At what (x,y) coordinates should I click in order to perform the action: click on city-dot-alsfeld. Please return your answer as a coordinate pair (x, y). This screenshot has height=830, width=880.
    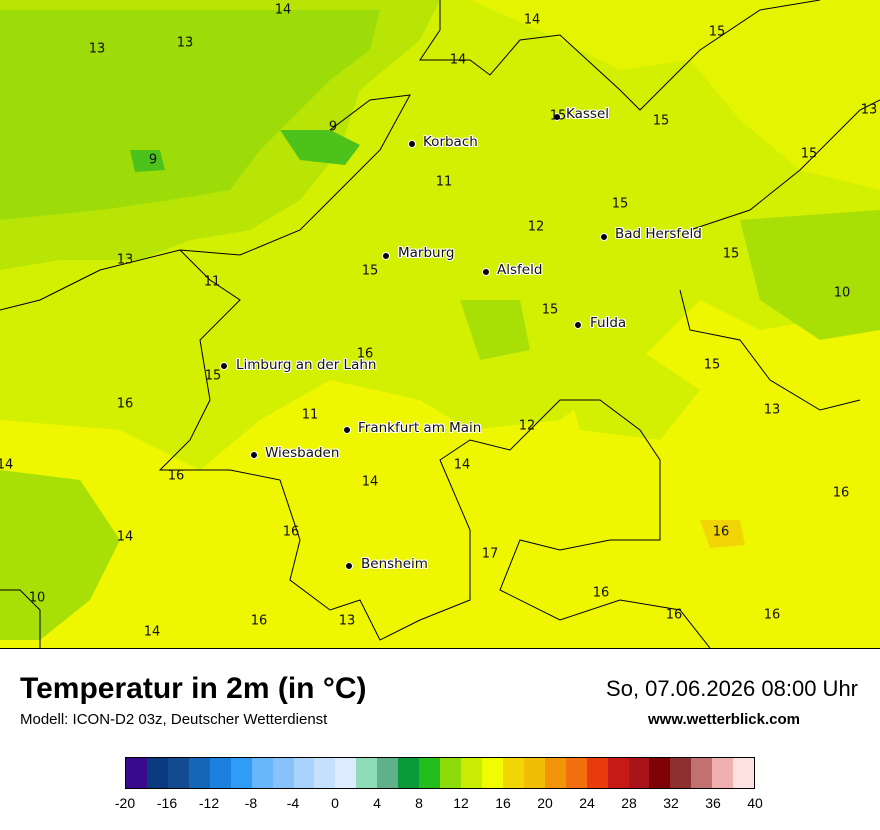
    Looking at the image, I should click on (486, 272).